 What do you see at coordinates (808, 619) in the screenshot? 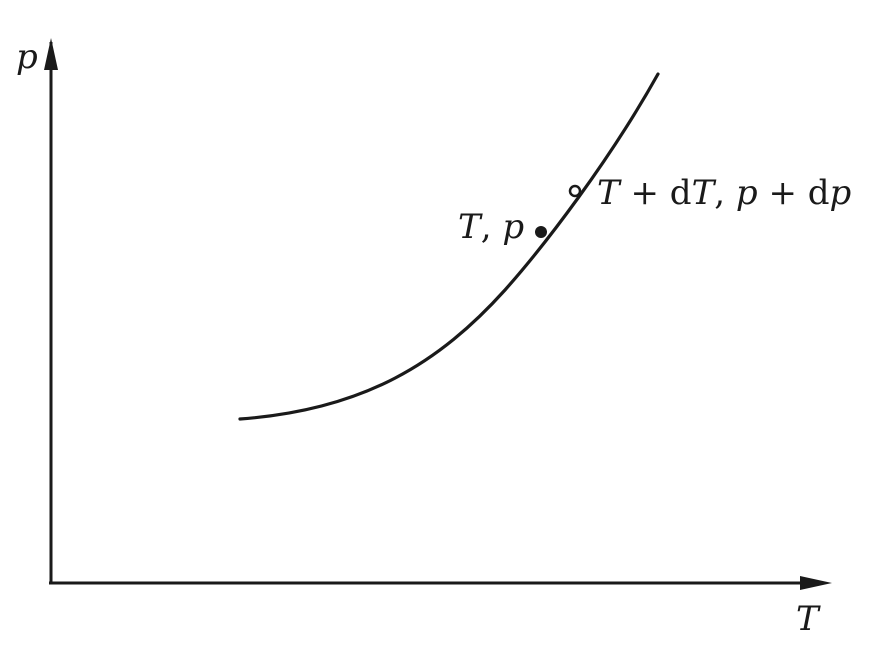
I see `x-axis-label: T` at bounding box center [808, 619].